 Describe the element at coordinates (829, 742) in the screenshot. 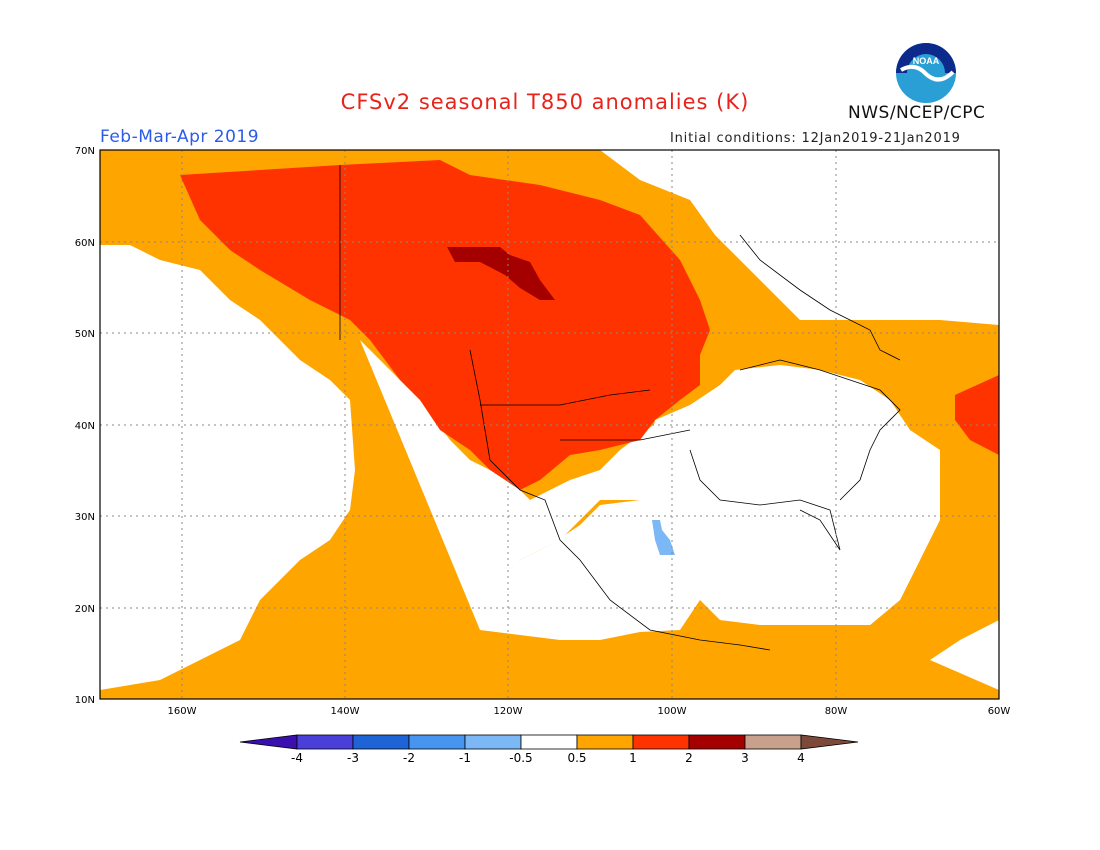

I see `colorbar-arrow-high` at that location.